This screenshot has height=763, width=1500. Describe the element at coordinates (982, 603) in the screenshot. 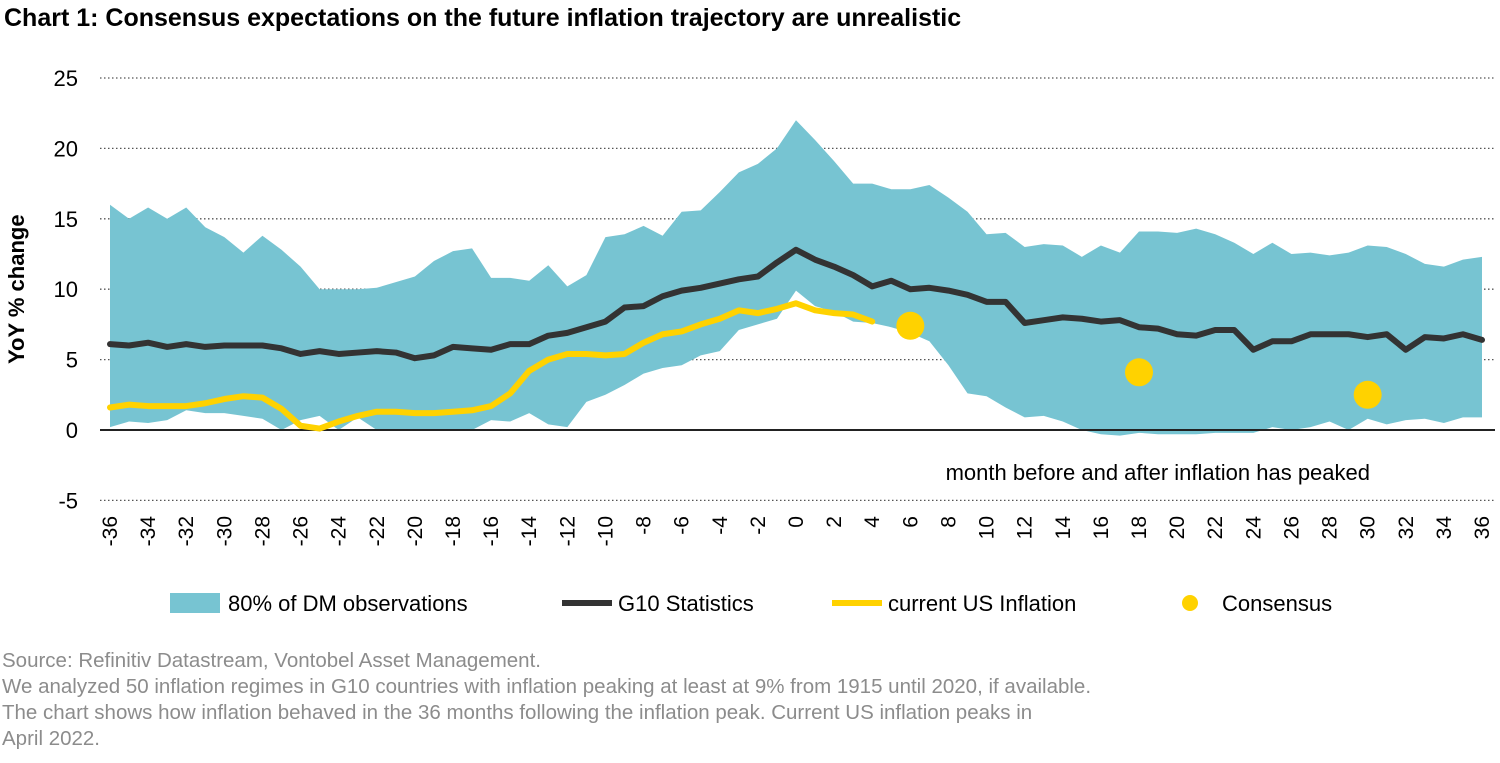

I see `legend-label: current US Inflation` at that location.